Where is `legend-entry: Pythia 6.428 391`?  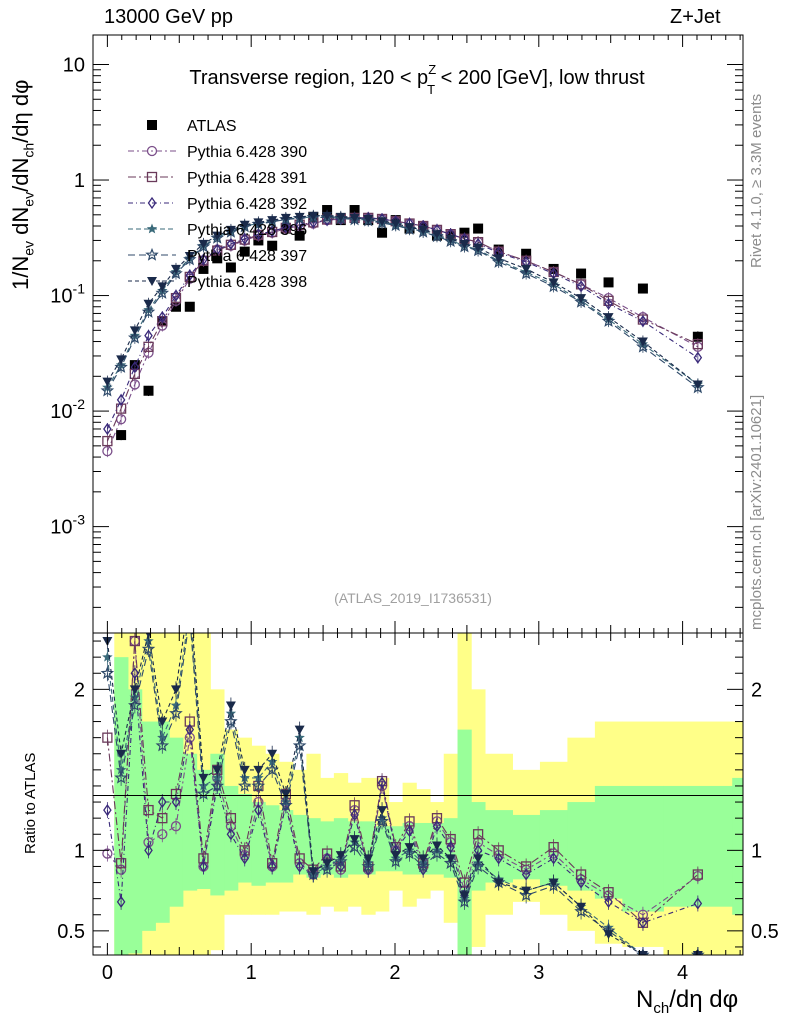
legend-entry: Pythia 6.428 391 is located at coordinates (217, 178).